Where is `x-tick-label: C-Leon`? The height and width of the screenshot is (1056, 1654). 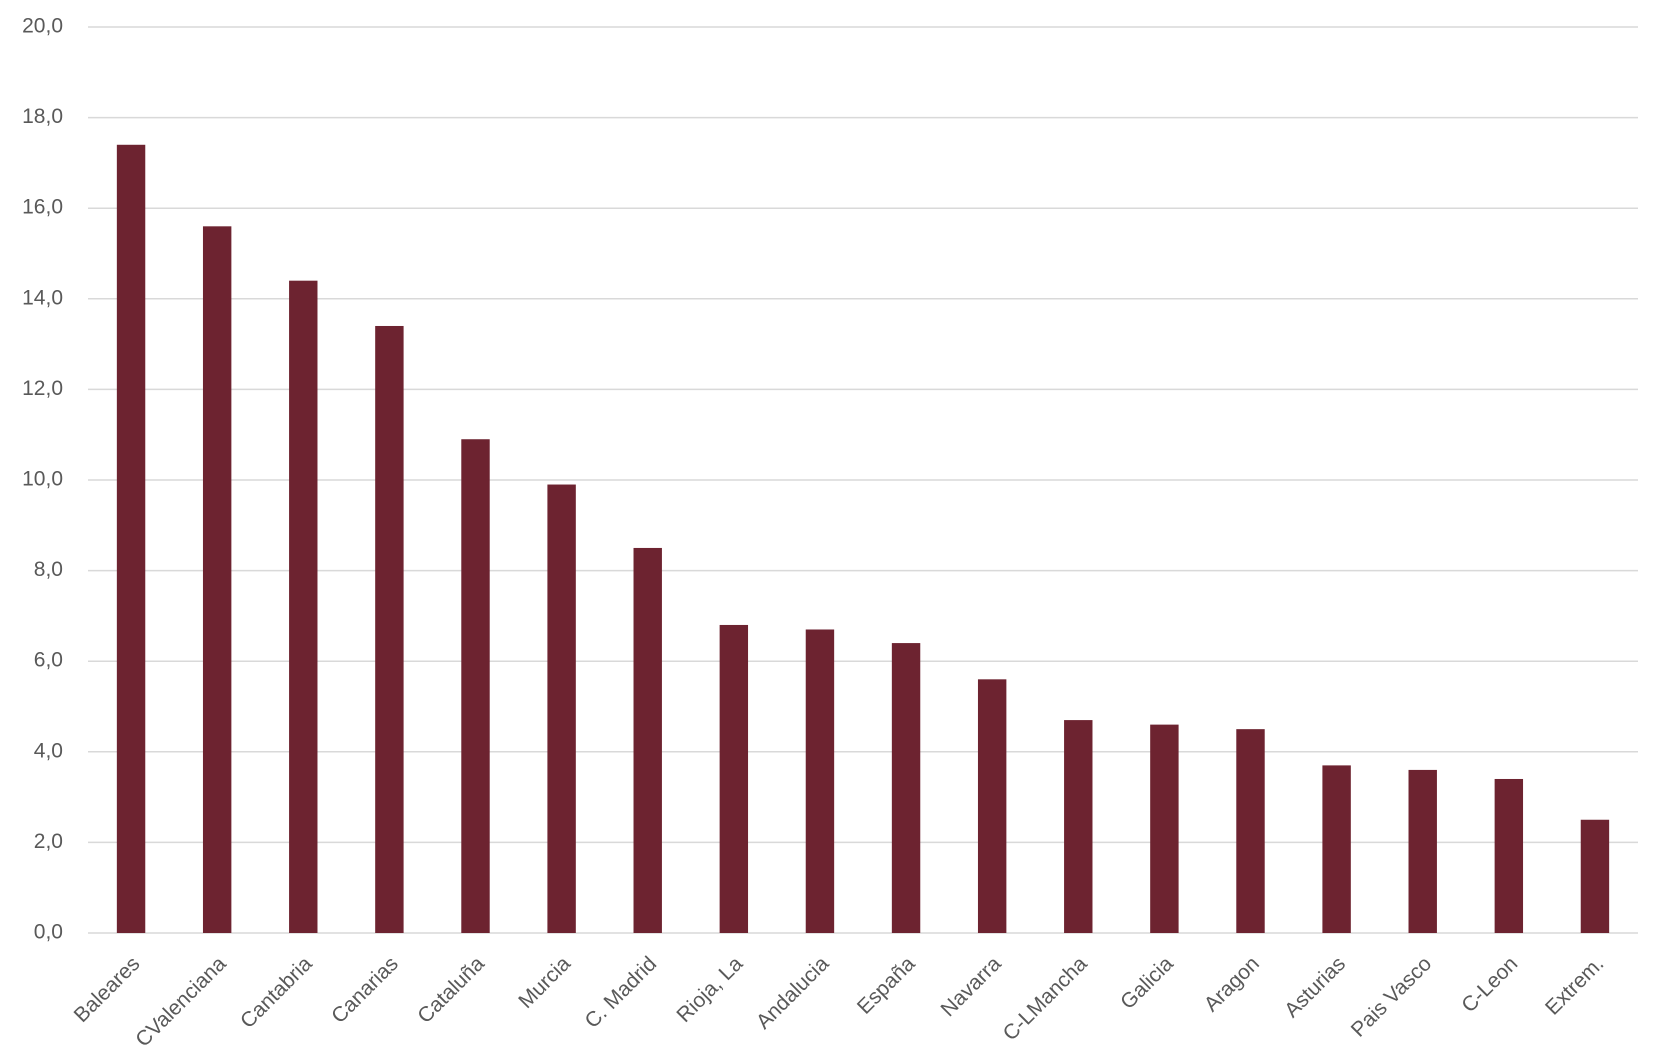 x-tick-label: C-Leon is located at coordinates (1489, 984).